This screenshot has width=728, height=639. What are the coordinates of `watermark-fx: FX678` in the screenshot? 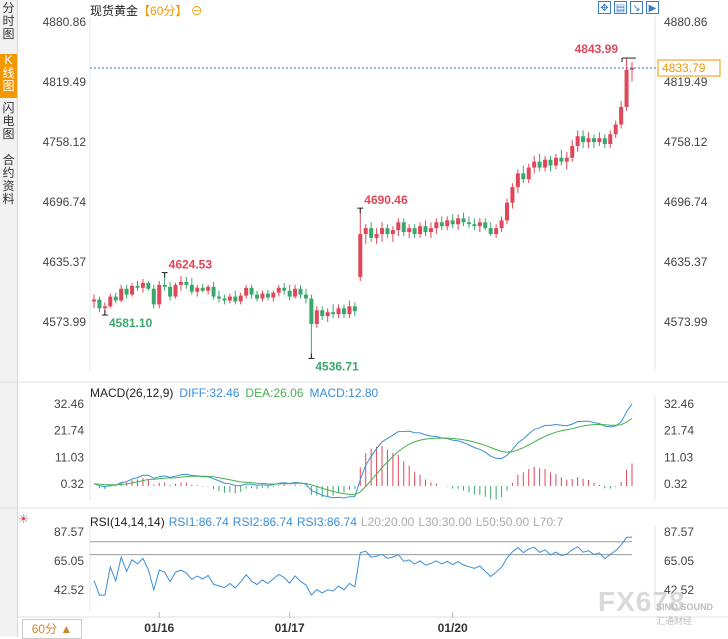 It's located at (642, 601).